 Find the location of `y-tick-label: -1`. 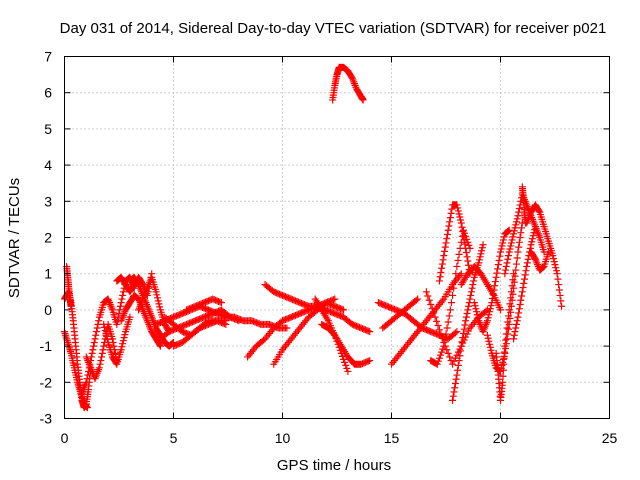

y-tick-label: -1 is located at coordinates (46, 346).